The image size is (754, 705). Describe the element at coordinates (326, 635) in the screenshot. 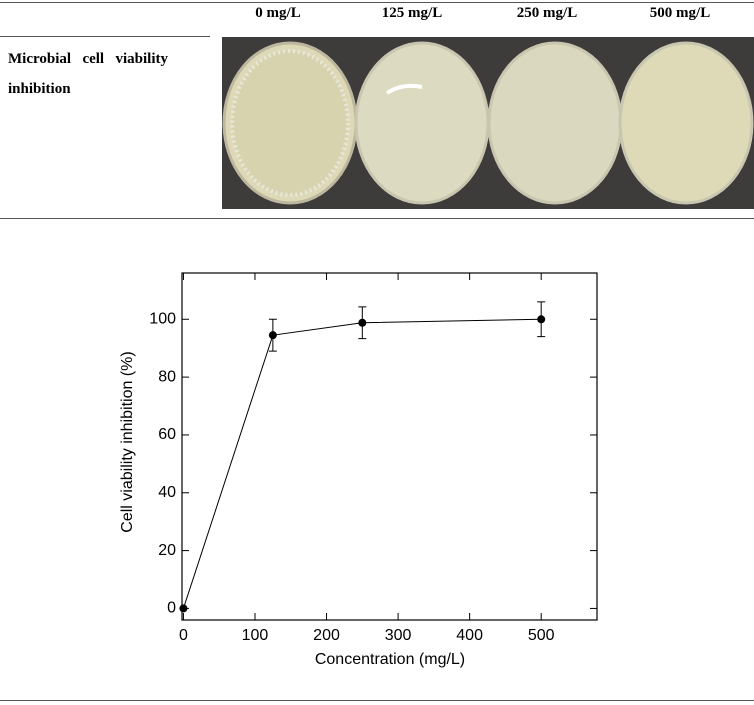

I see `x-tick-label: 200` at that location.